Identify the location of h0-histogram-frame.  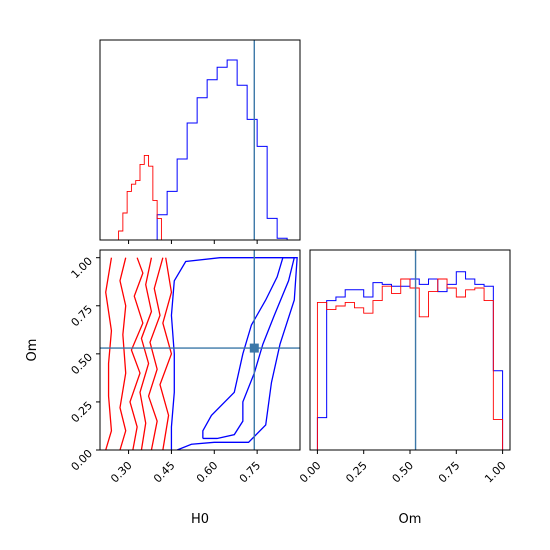
(200, 140).